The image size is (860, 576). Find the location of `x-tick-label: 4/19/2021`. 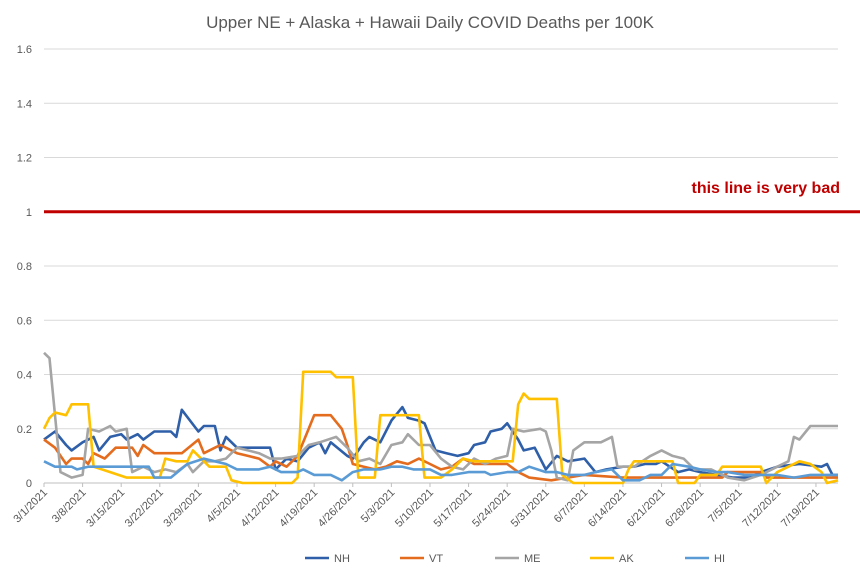

x-tick-label: 4/19/2021 is located at coordinates (298, 508).